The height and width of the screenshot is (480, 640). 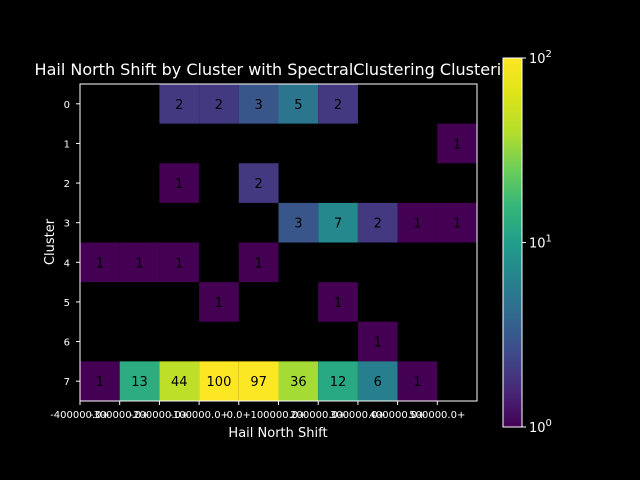 I want to click on y-tick-label: 7, so click(x=67, y=382).